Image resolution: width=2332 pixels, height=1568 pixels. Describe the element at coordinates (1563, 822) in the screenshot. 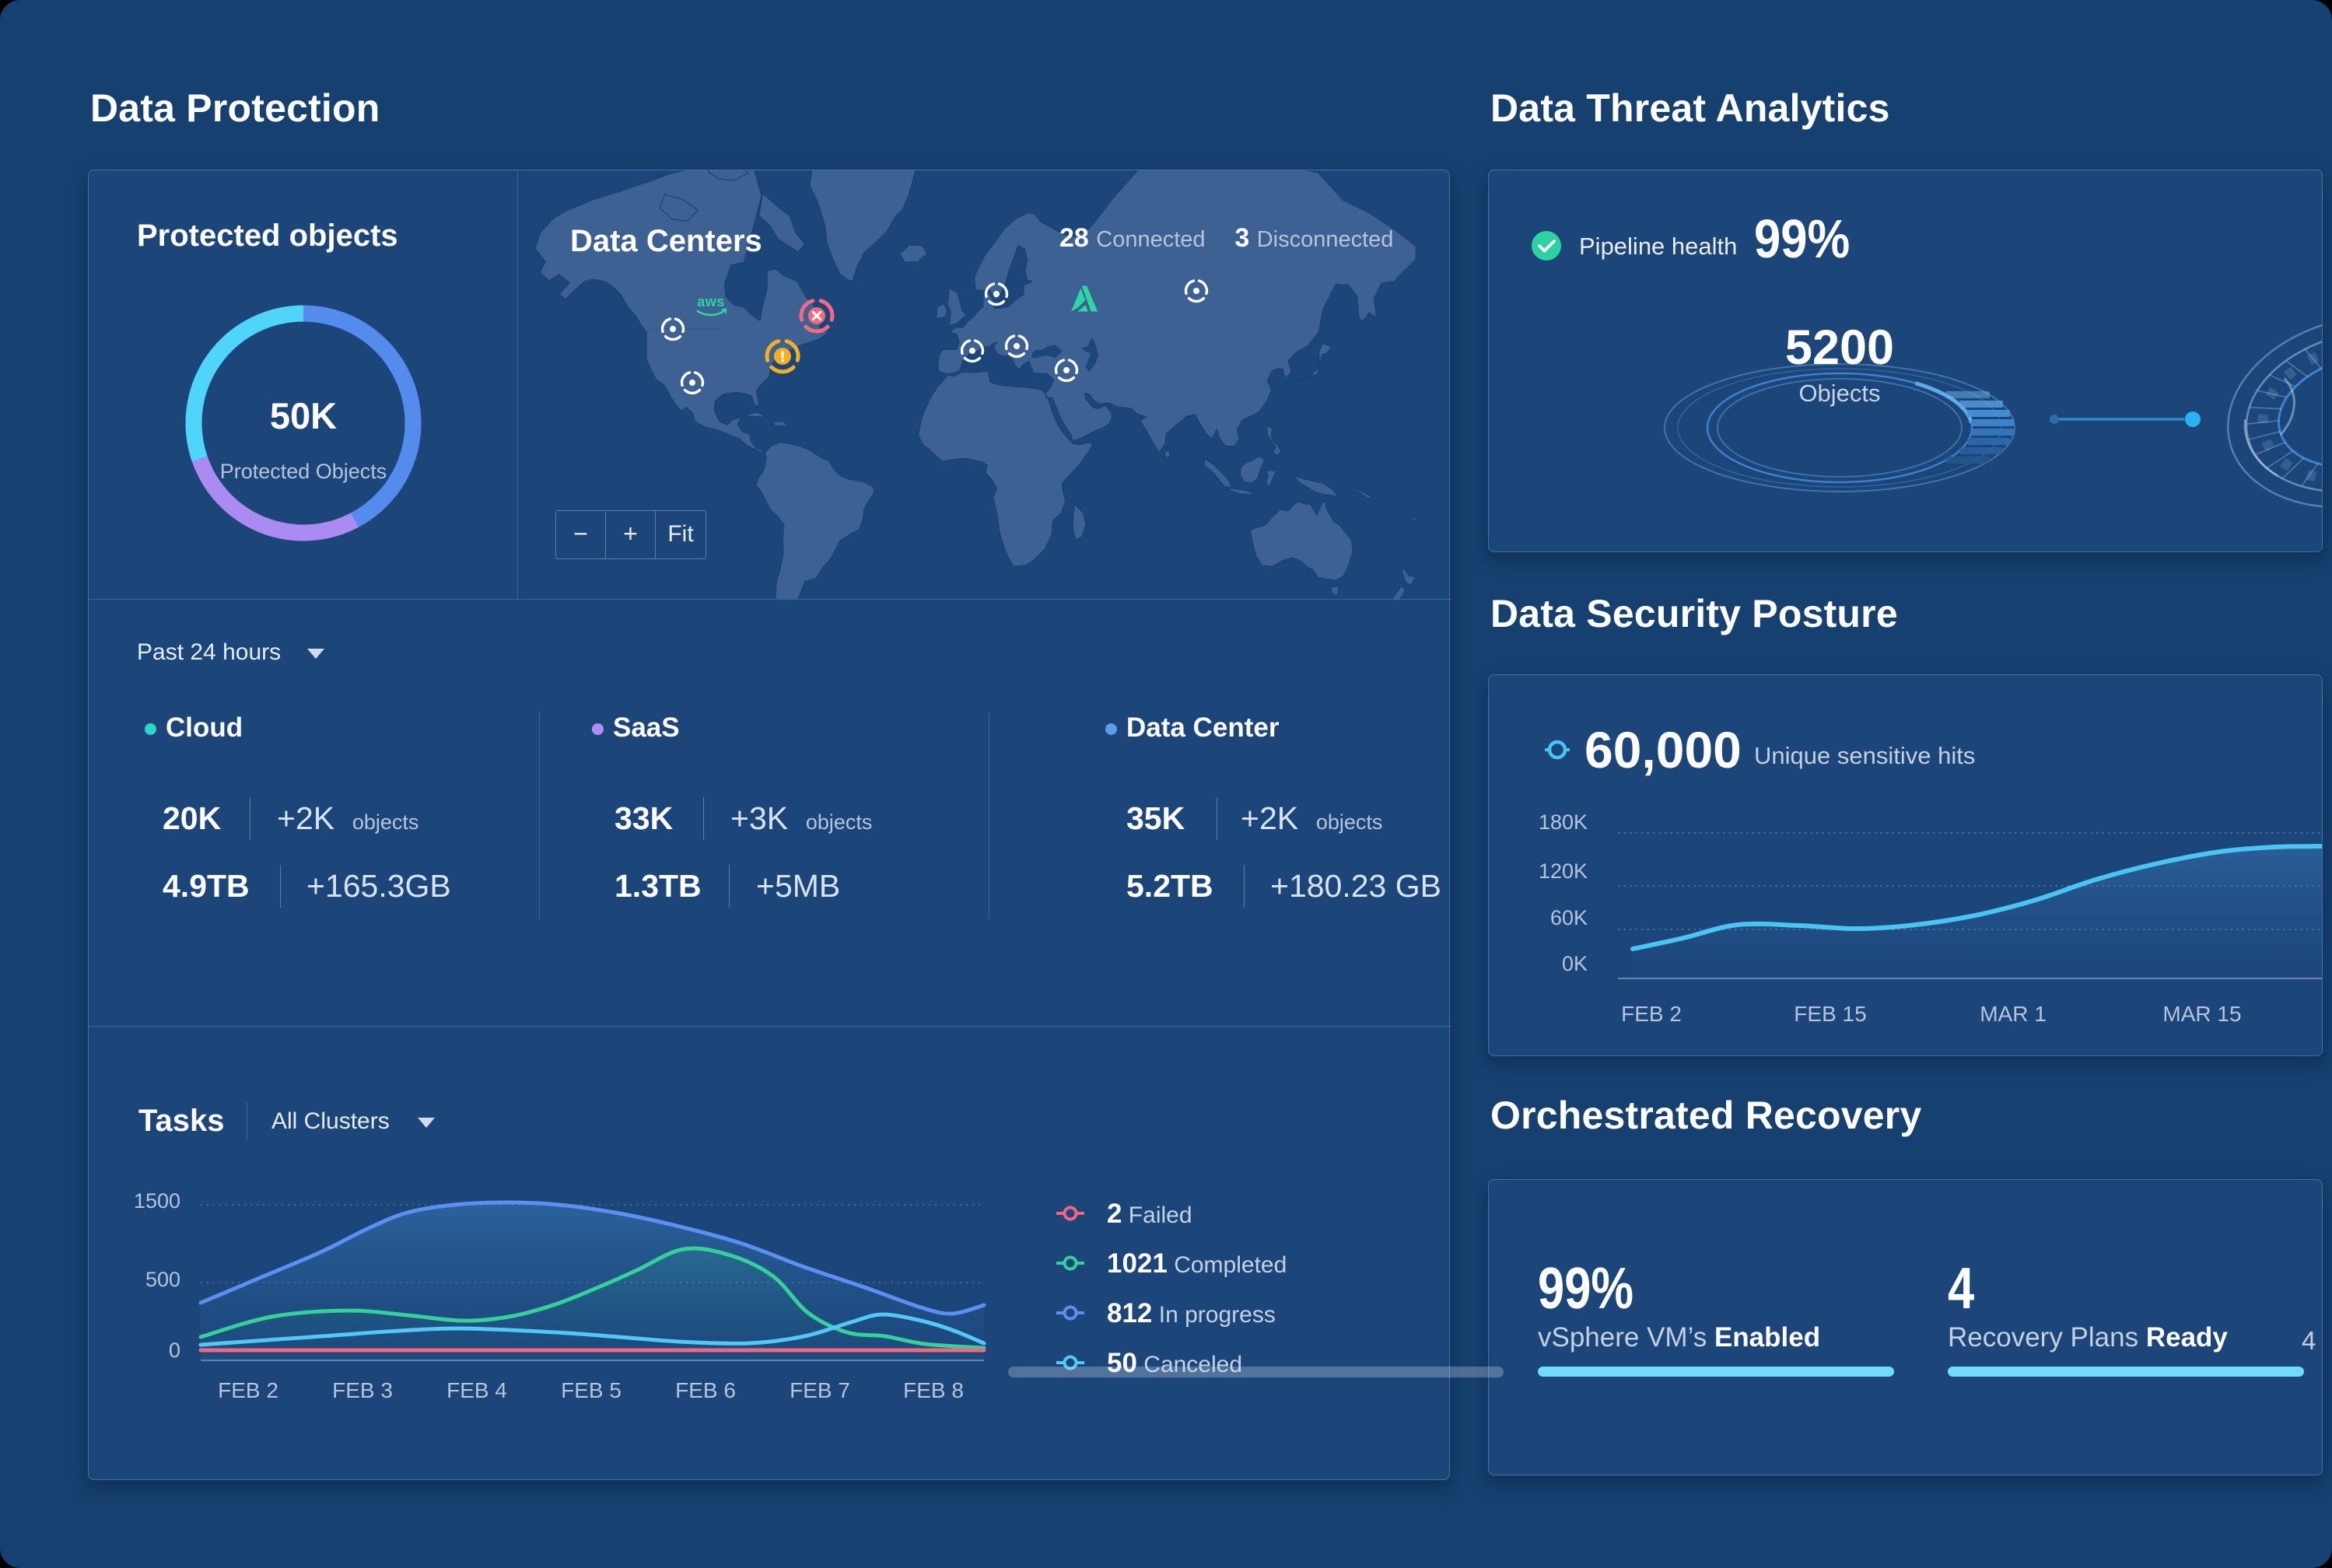

I see `svg-text: 180K` at that location.